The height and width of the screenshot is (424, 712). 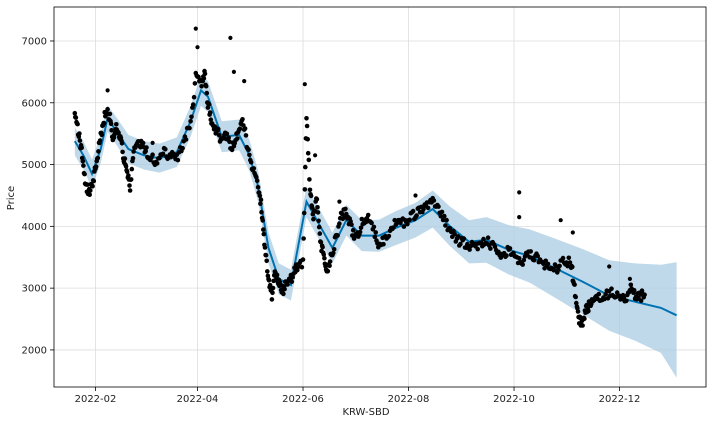 What do you see at coordinates (34, 165) in the screenshot?
I see `y-tick-label: 5000` at bounding box center [34, 165].